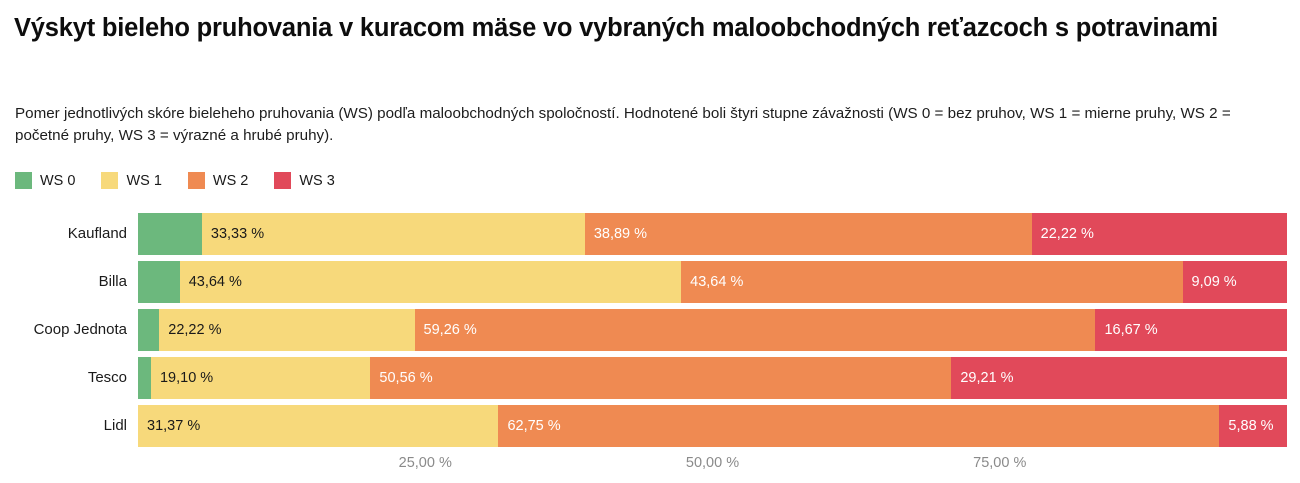 The height and width of the screenshot is (483, 1300). I want to click on category-label: Lidl, so click(115, 425).